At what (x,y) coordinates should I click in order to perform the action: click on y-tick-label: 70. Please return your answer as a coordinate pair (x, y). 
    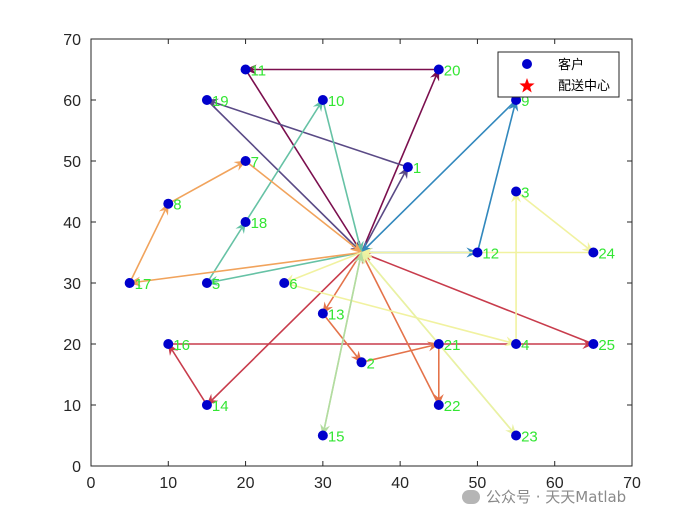
    Looking at the image, I should click on (72, 40).